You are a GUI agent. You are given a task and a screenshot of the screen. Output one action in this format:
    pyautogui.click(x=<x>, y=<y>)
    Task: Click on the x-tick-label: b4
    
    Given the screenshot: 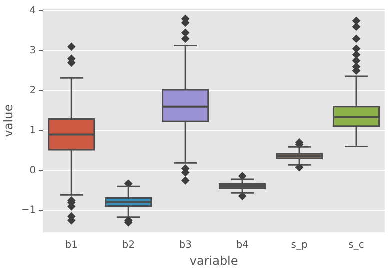 What is the action you would take?
    pyautogui.click(x=242, y=246)
    